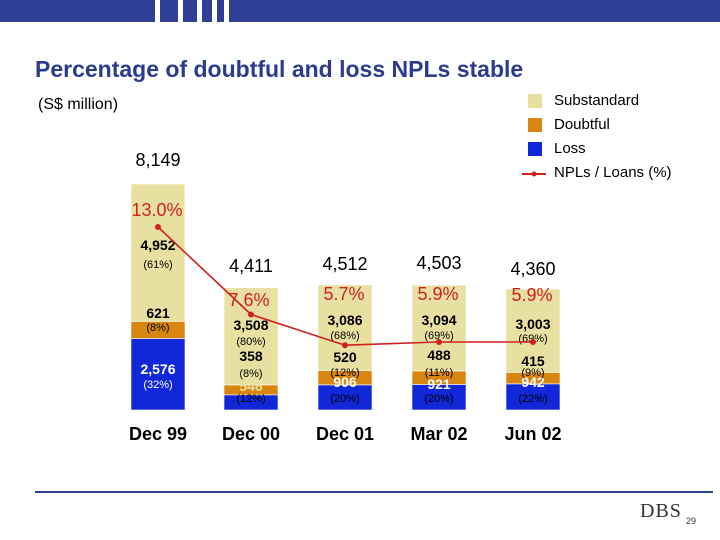 The height and width of the screenshot is (540, 720). What do you see at coordinates (157, 160) in the screenshot?
I see `total-label: 8,149` at bounding box center [157, 160].